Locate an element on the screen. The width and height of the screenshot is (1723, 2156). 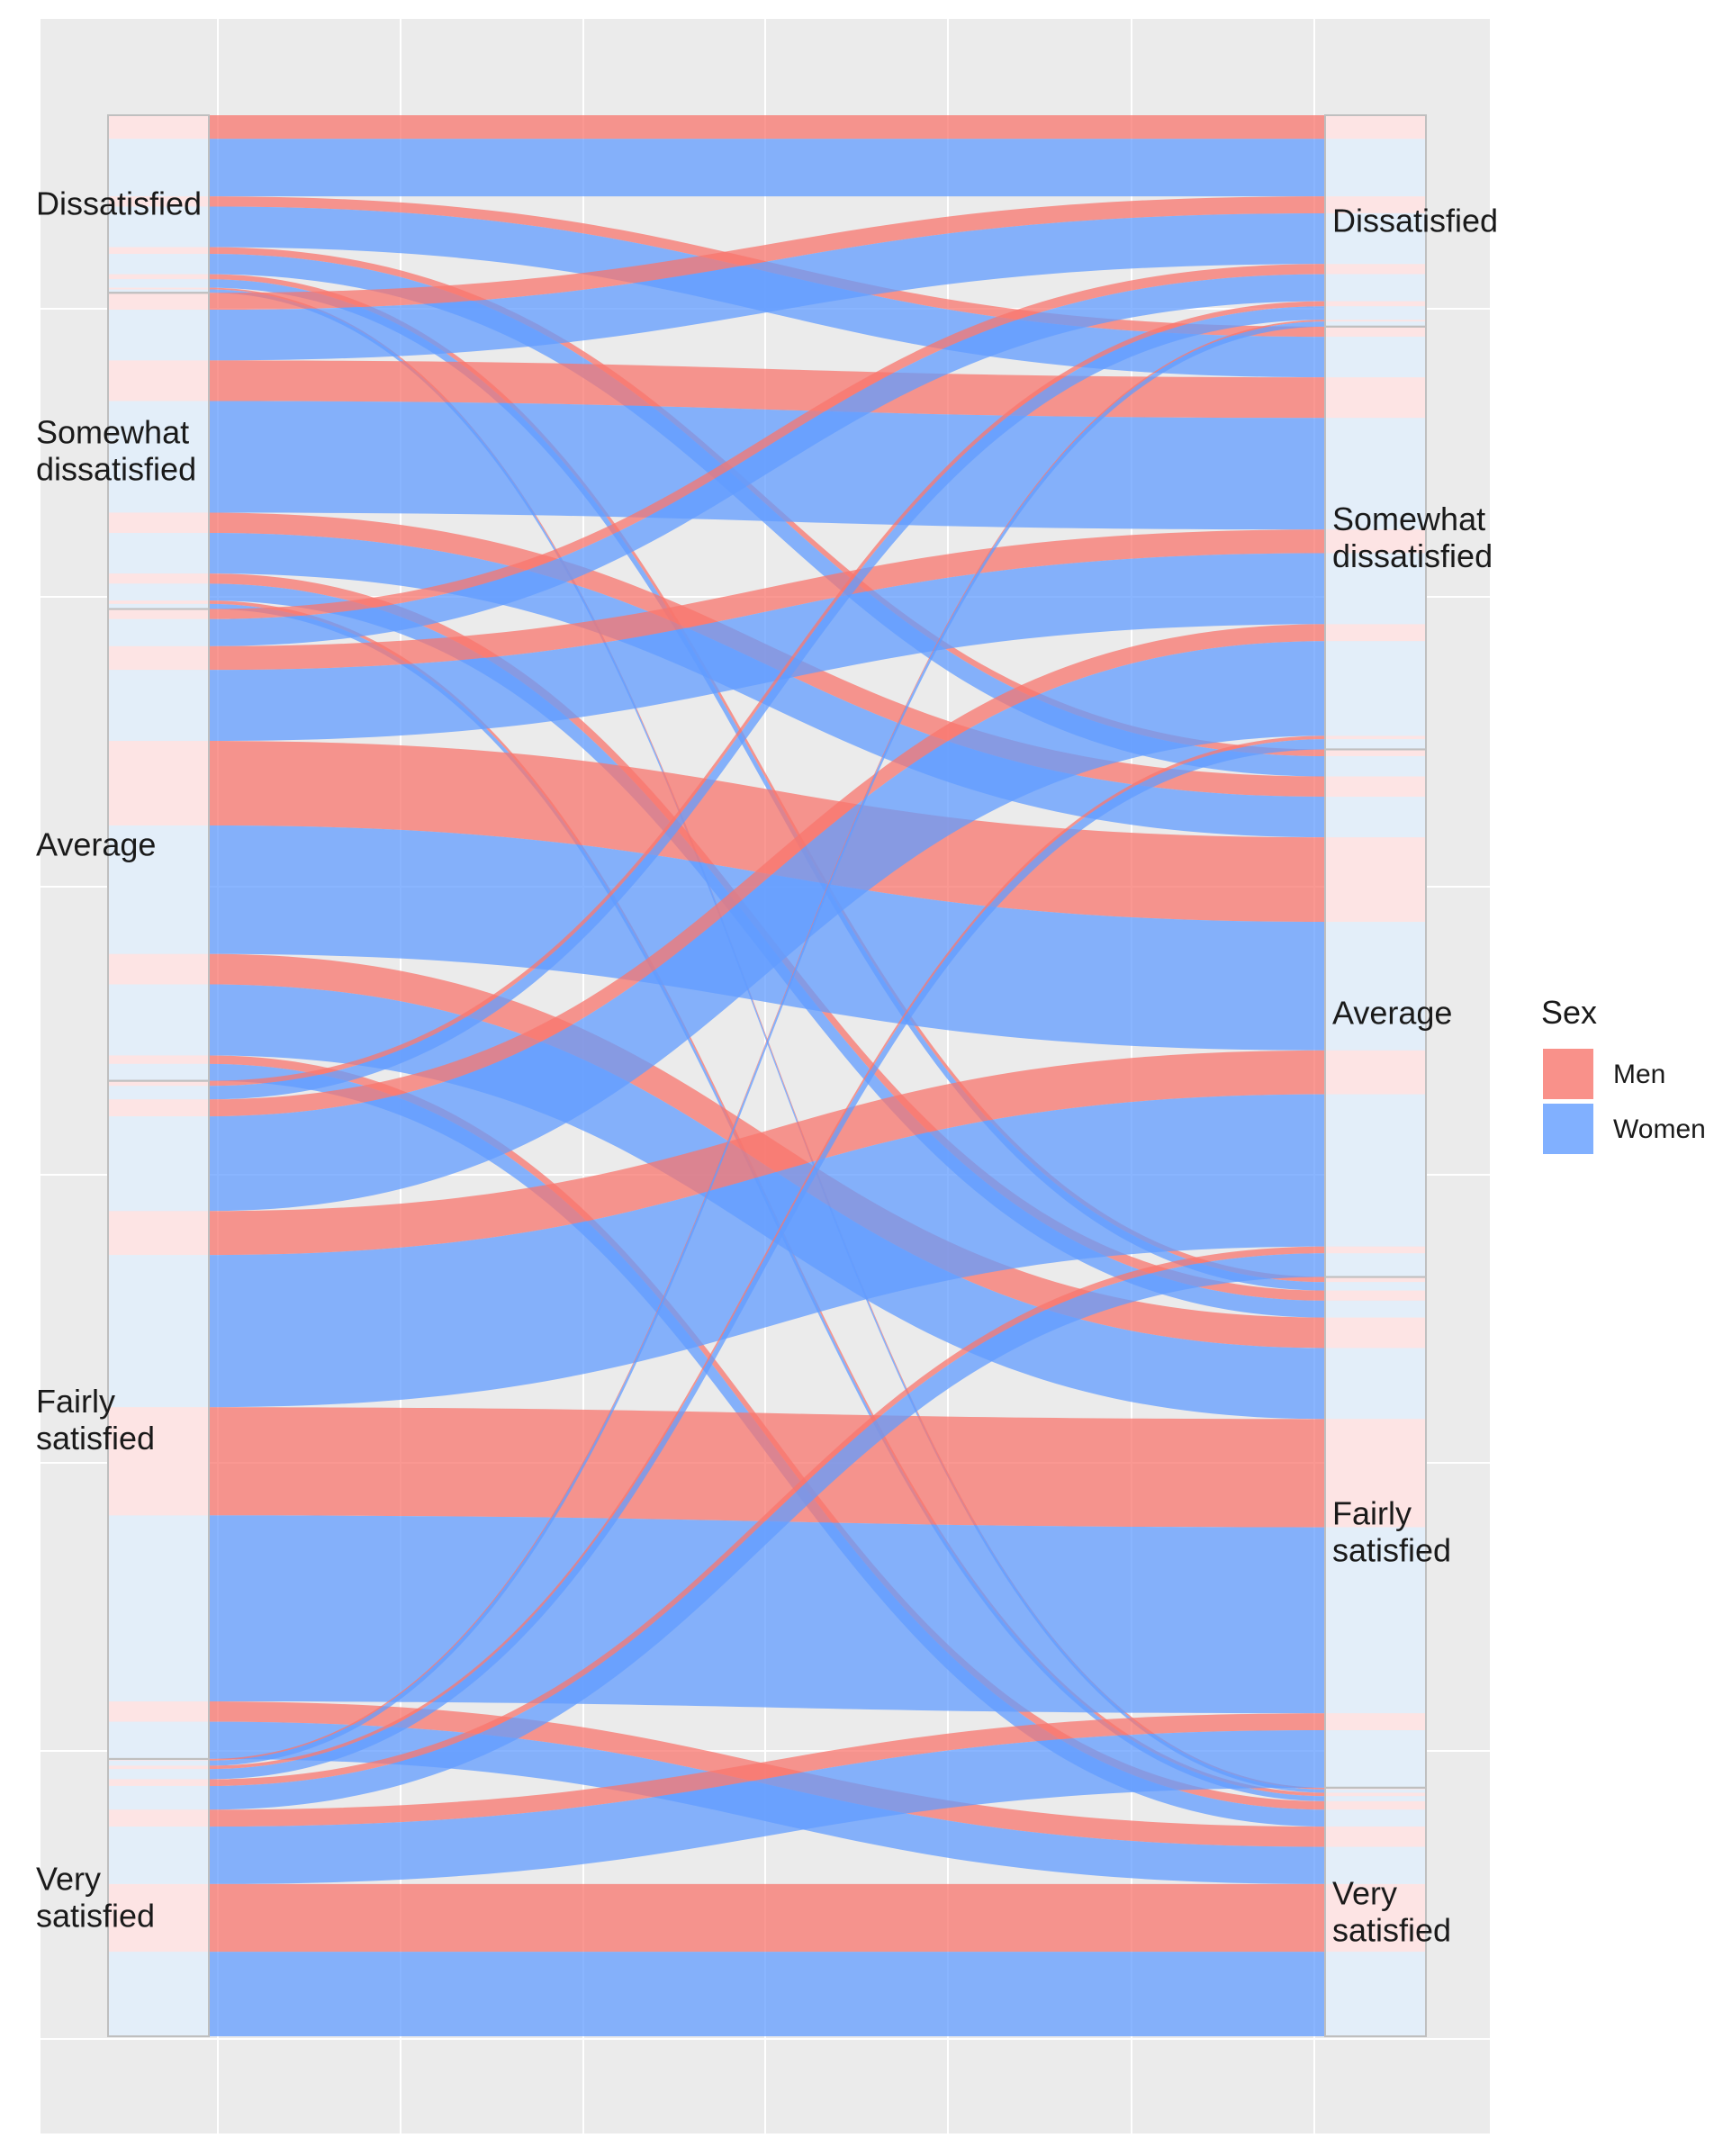
legend-key-women is located at coordinates (1568, 1129).